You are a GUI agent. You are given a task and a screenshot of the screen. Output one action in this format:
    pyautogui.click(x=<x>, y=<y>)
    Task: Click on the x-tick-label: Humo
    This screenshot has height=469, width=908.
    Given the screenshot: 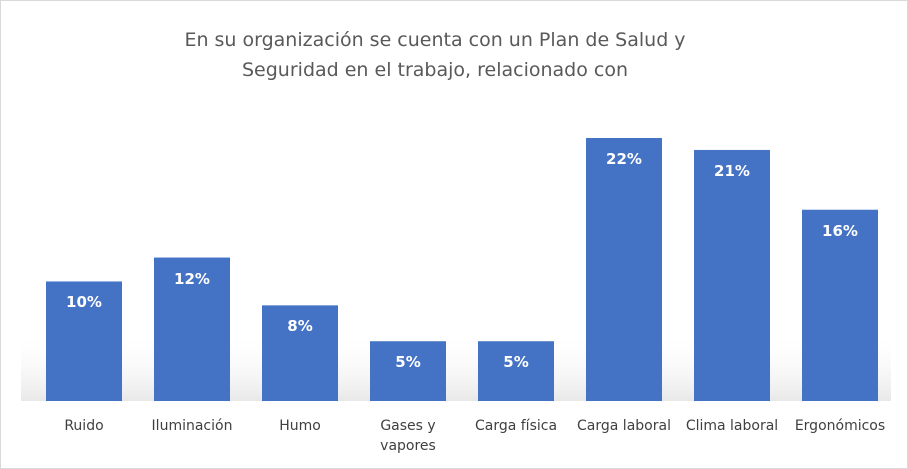 What is the action you would take?
    pyautogui.click(x=300, y=426)
    